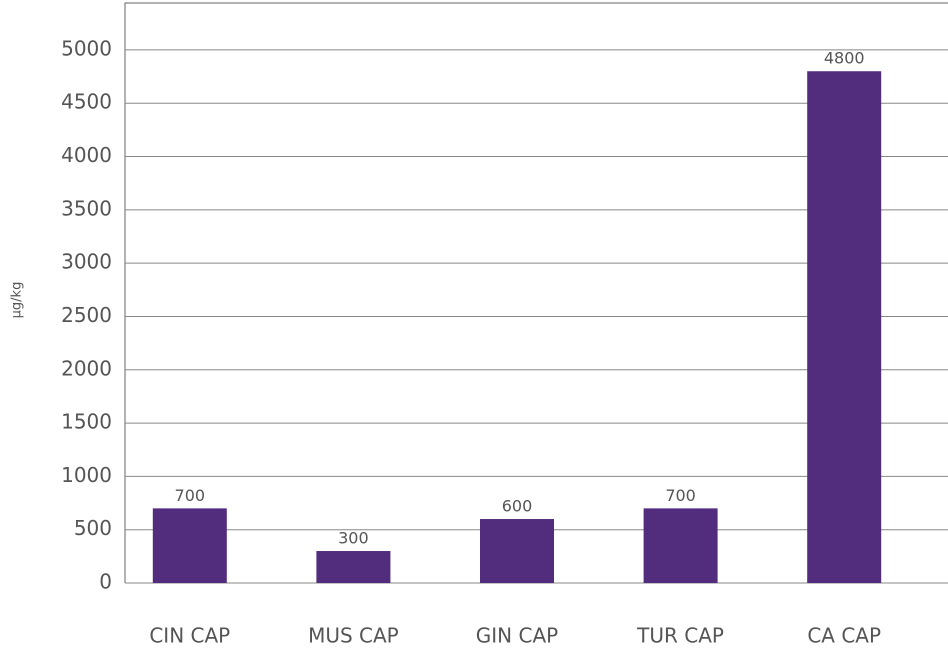  Describe the element at coordinates (517, 636) in the screenshot. I see `x-tick-label: GIN CAP` at that location.